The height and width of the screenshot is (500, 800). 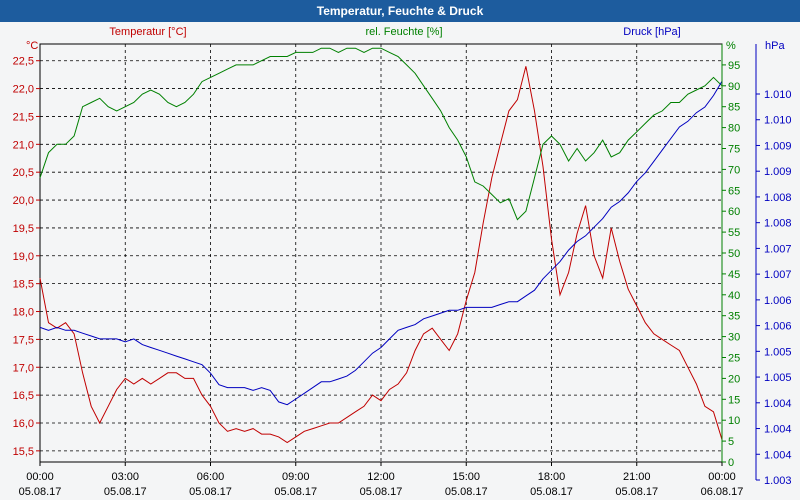 What do you see at coordinates (637, 477) in the screenshot?
I see `x-tick-time-label: 21:00` at bounding box center [637, 477].